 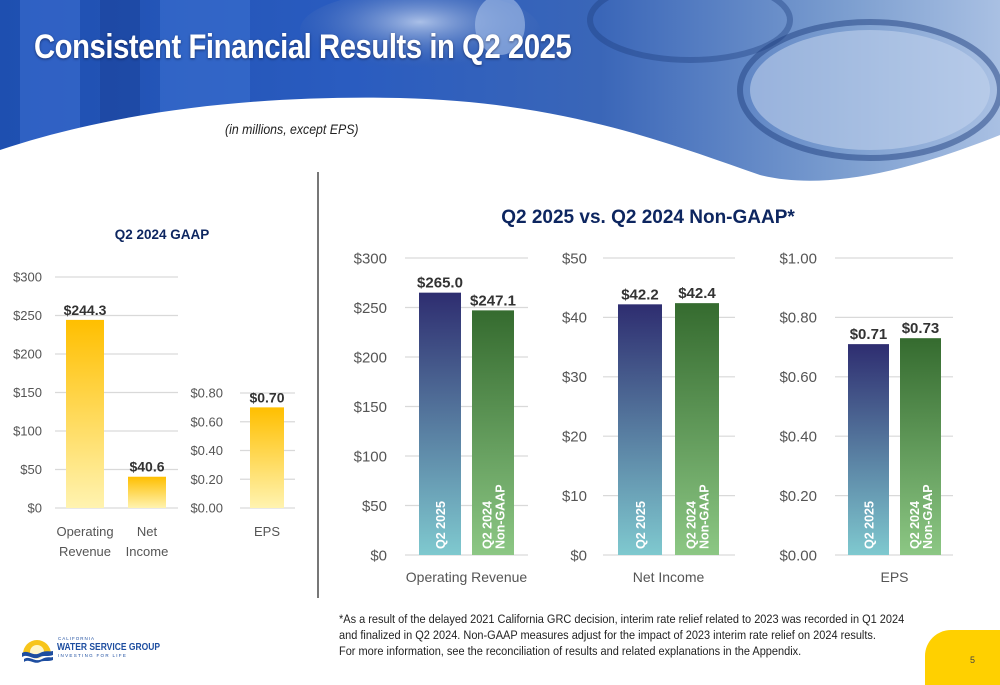 What do you see at coordinates (76, 638) in the screenshot?
I see `logo-top-text: CALIFORNIA` at bounding box center [76, 638].